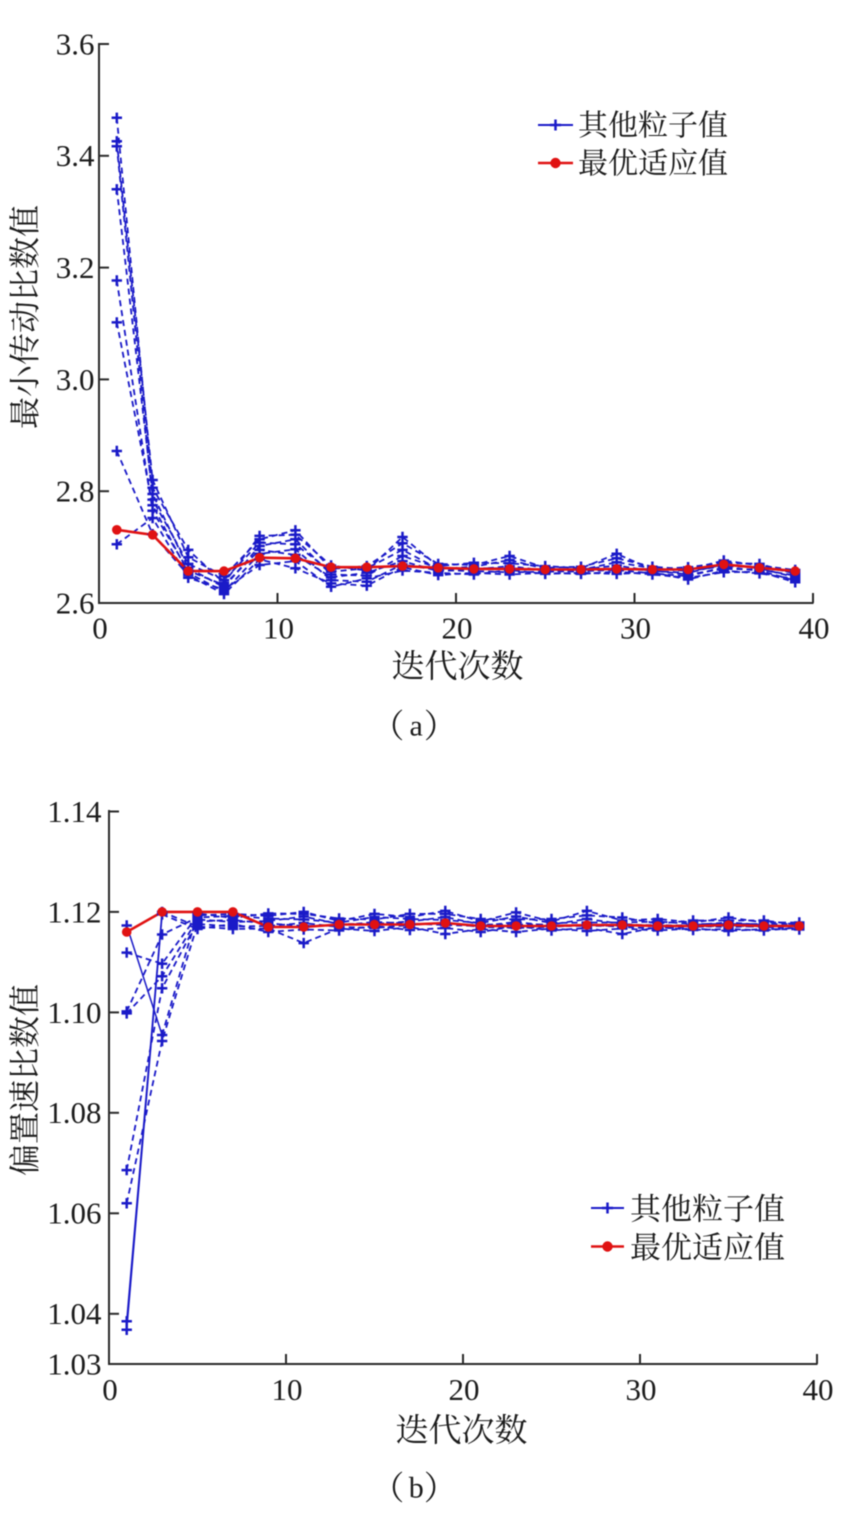 The width and height of the screenshot is (847, 1531). Describe the element at coordinates (75, 602) in the screenshot. I see `svg-text: 2.6` at that location.